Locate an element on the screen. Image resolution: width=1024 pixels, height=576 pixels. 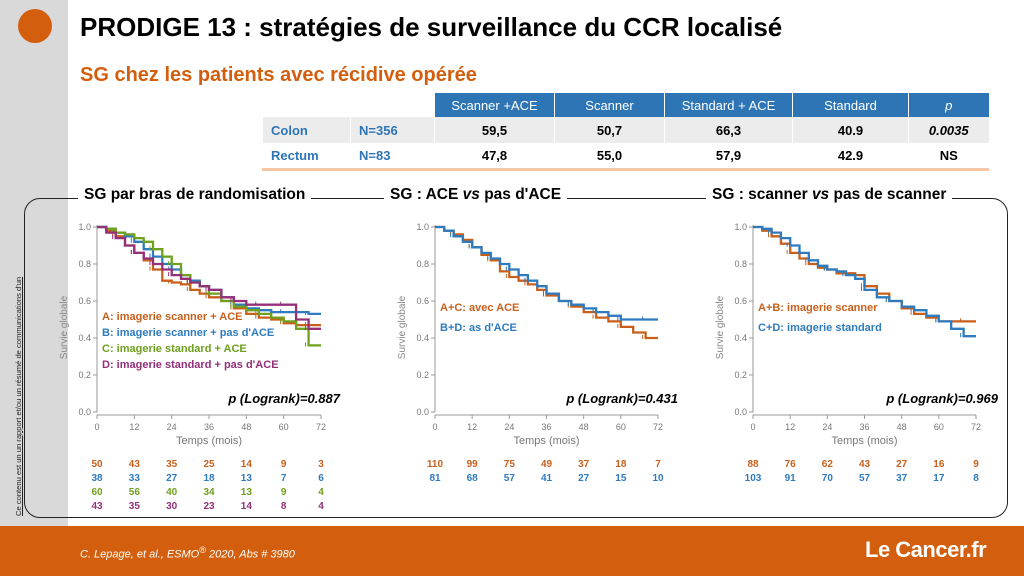
at-risk-count: 70 is located at coordinates (828, 478).